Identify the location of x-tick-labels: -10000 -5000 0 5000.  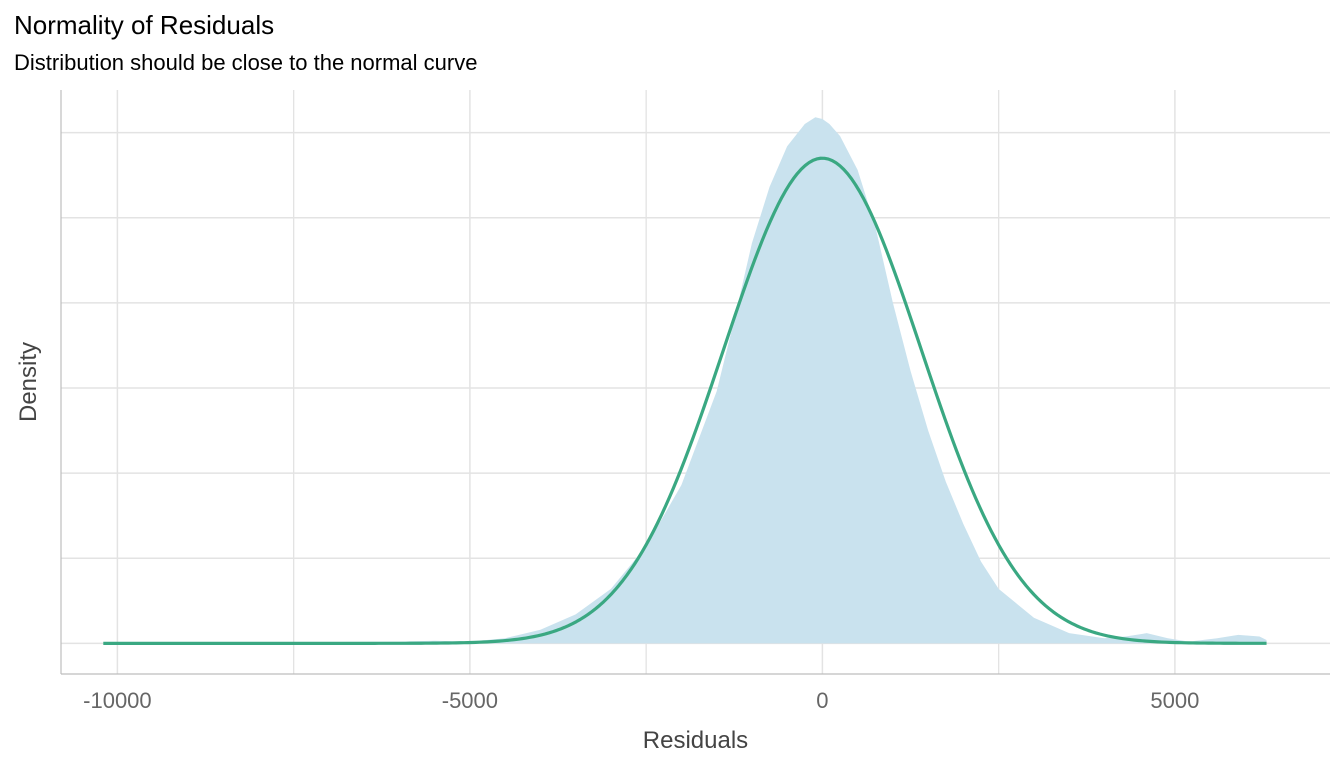
(641, 700).